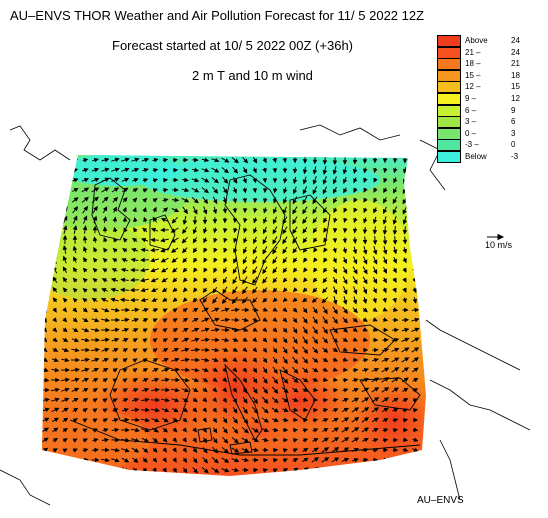 This screenshot has width=548, height=518. Describe the element at coordinates (470, 111) in the screenshot. I see `legend-label-low: 6 –` at that location.